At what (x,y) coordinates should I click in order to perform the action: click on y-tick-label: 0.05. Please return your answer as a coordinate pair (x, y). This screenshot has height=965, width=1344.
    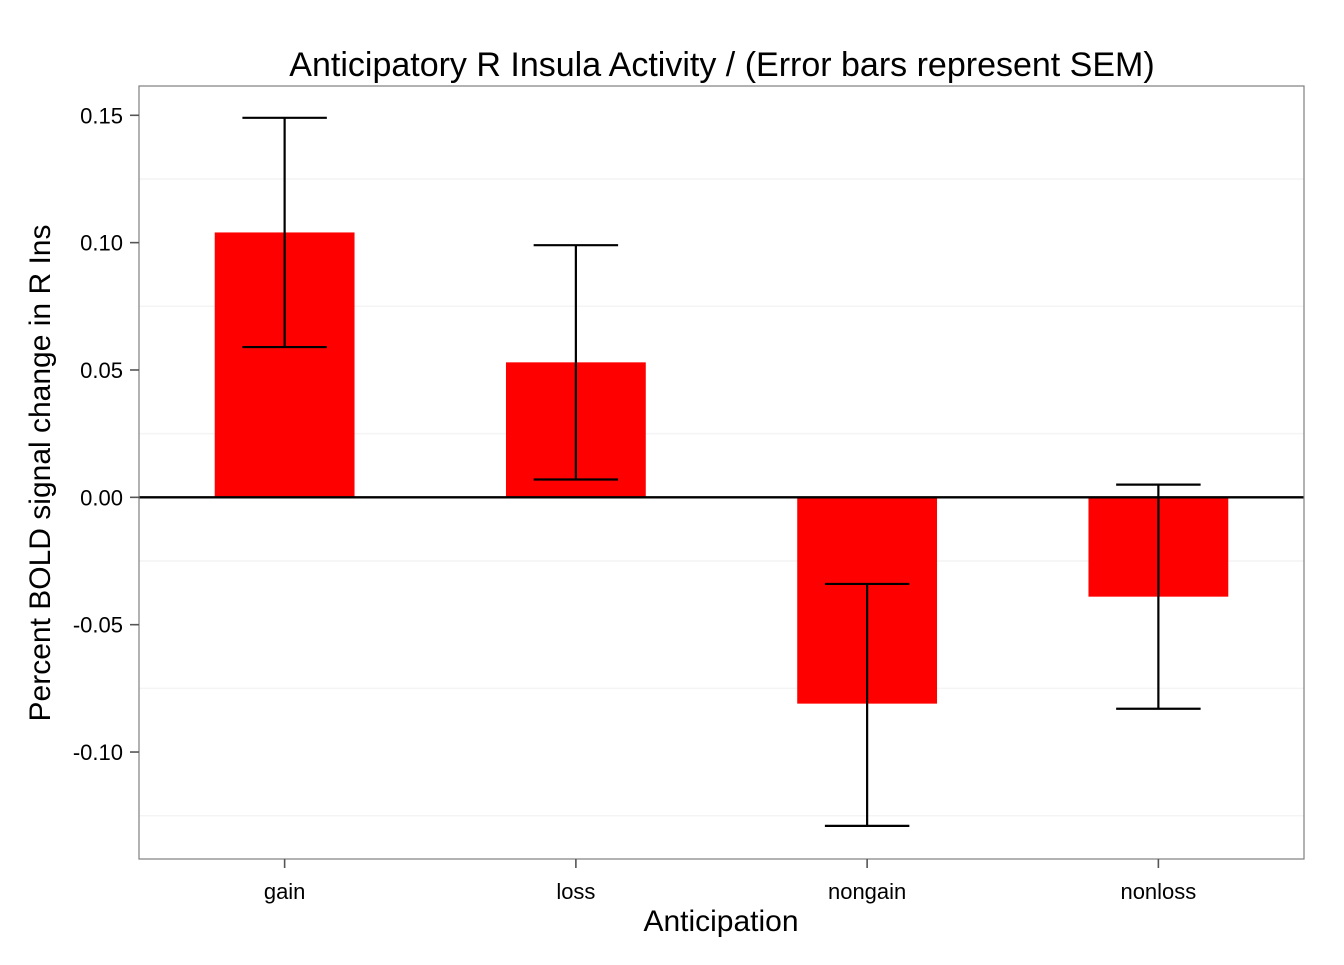
    Looking at the image, I should click on (101, 370).